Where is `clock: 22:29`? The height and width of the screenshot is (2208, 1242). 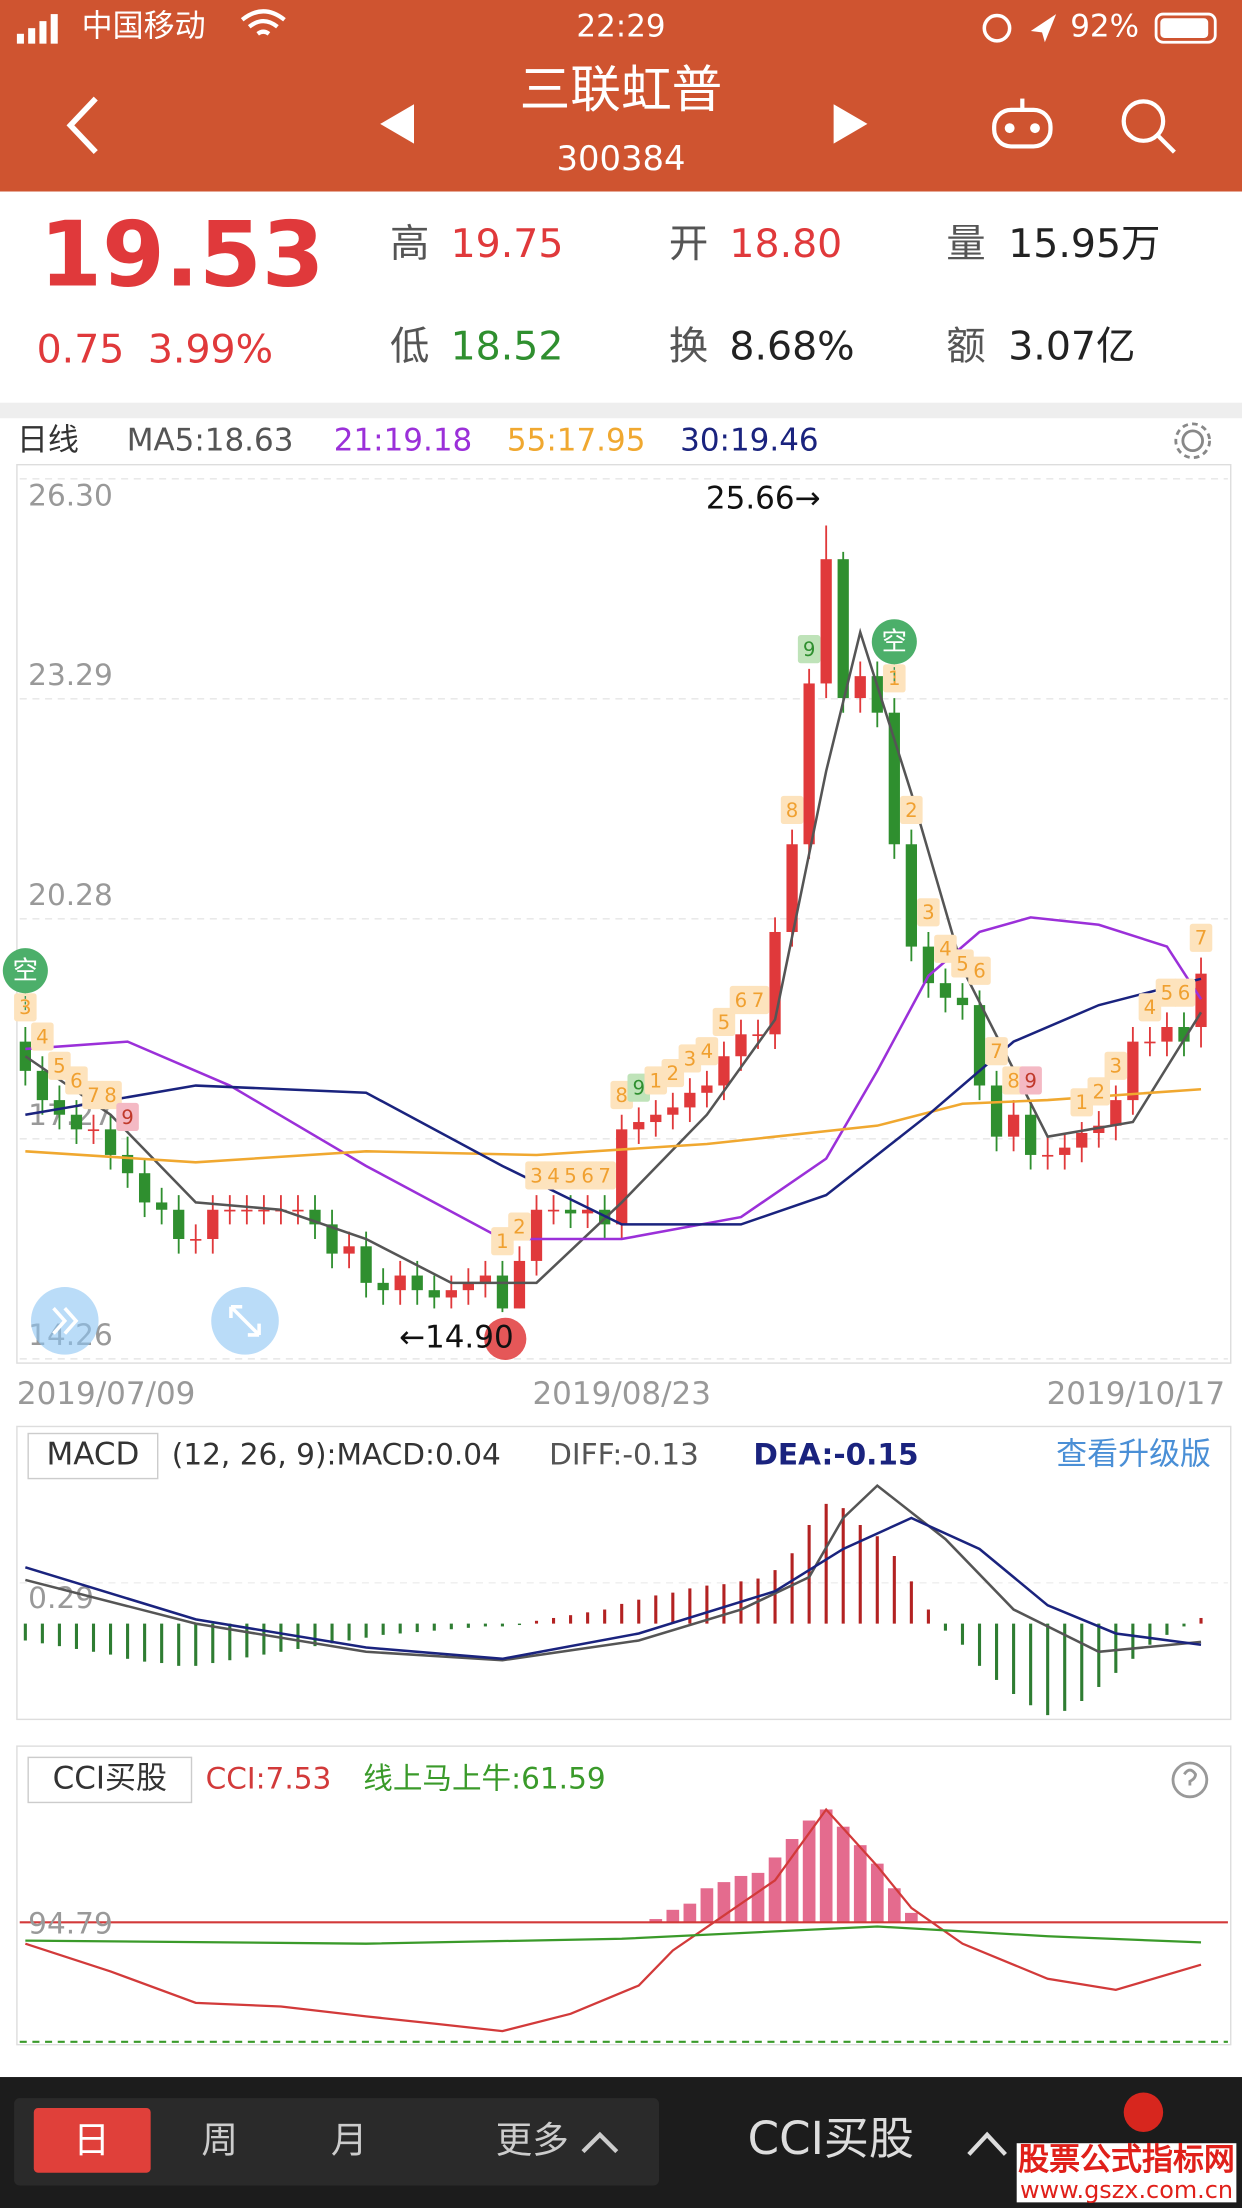
clock: 22:29 is located at coordinates (620, 27).